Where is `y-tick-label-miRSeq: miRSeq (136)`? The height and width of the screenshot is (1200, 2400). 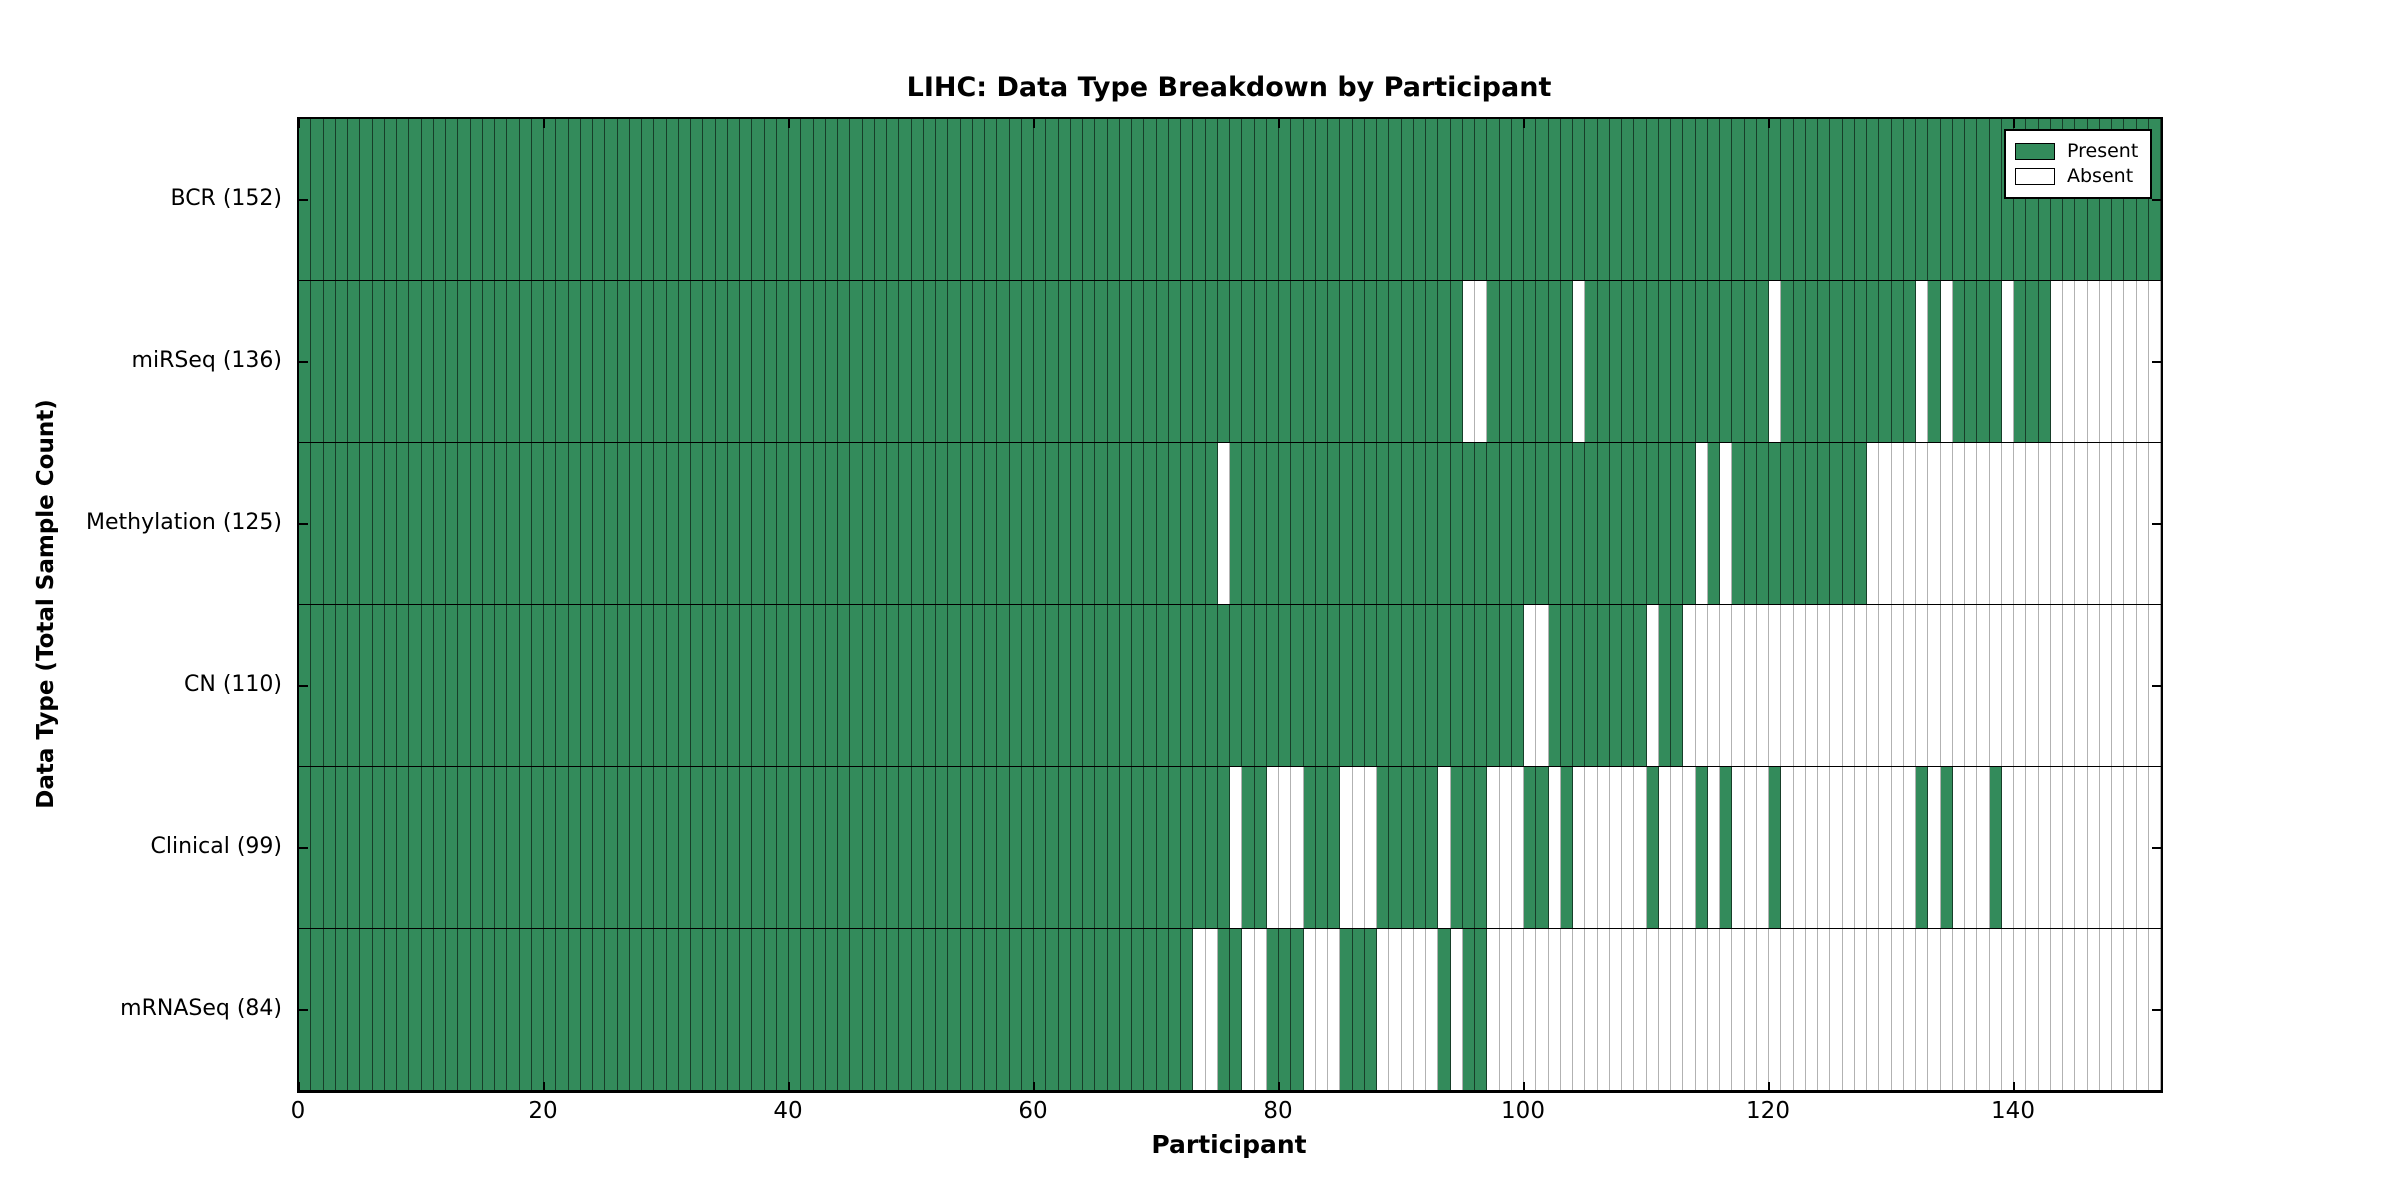
y-tick-label-miRSeq: miRSeq (136) is located at coordinates (206, 360).